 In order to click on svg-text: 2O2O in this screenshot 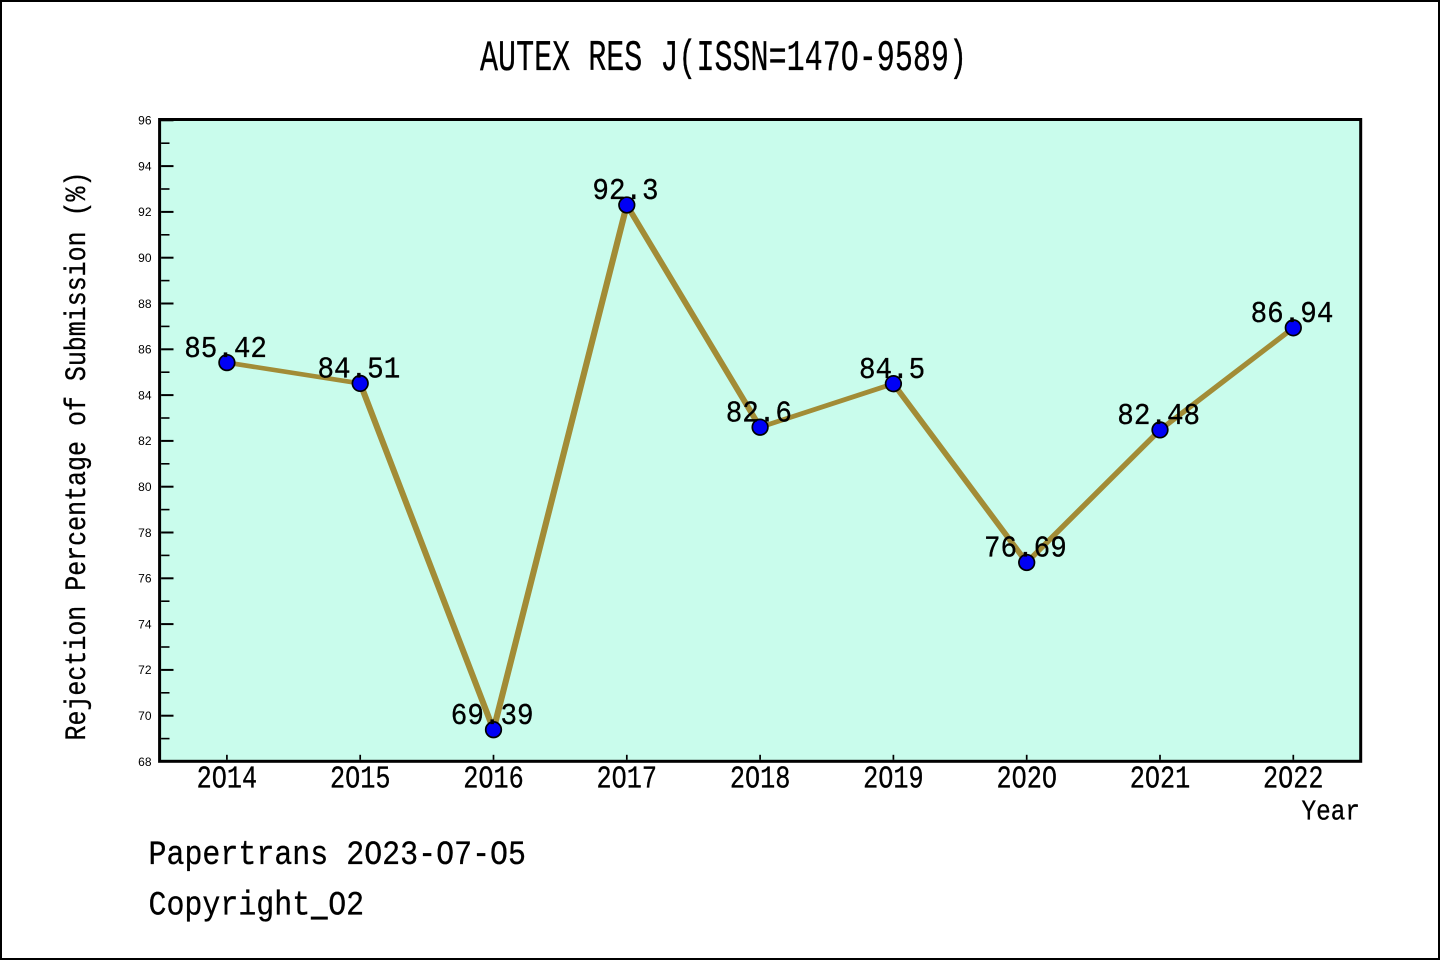, I will do `click(1026, 780)`.